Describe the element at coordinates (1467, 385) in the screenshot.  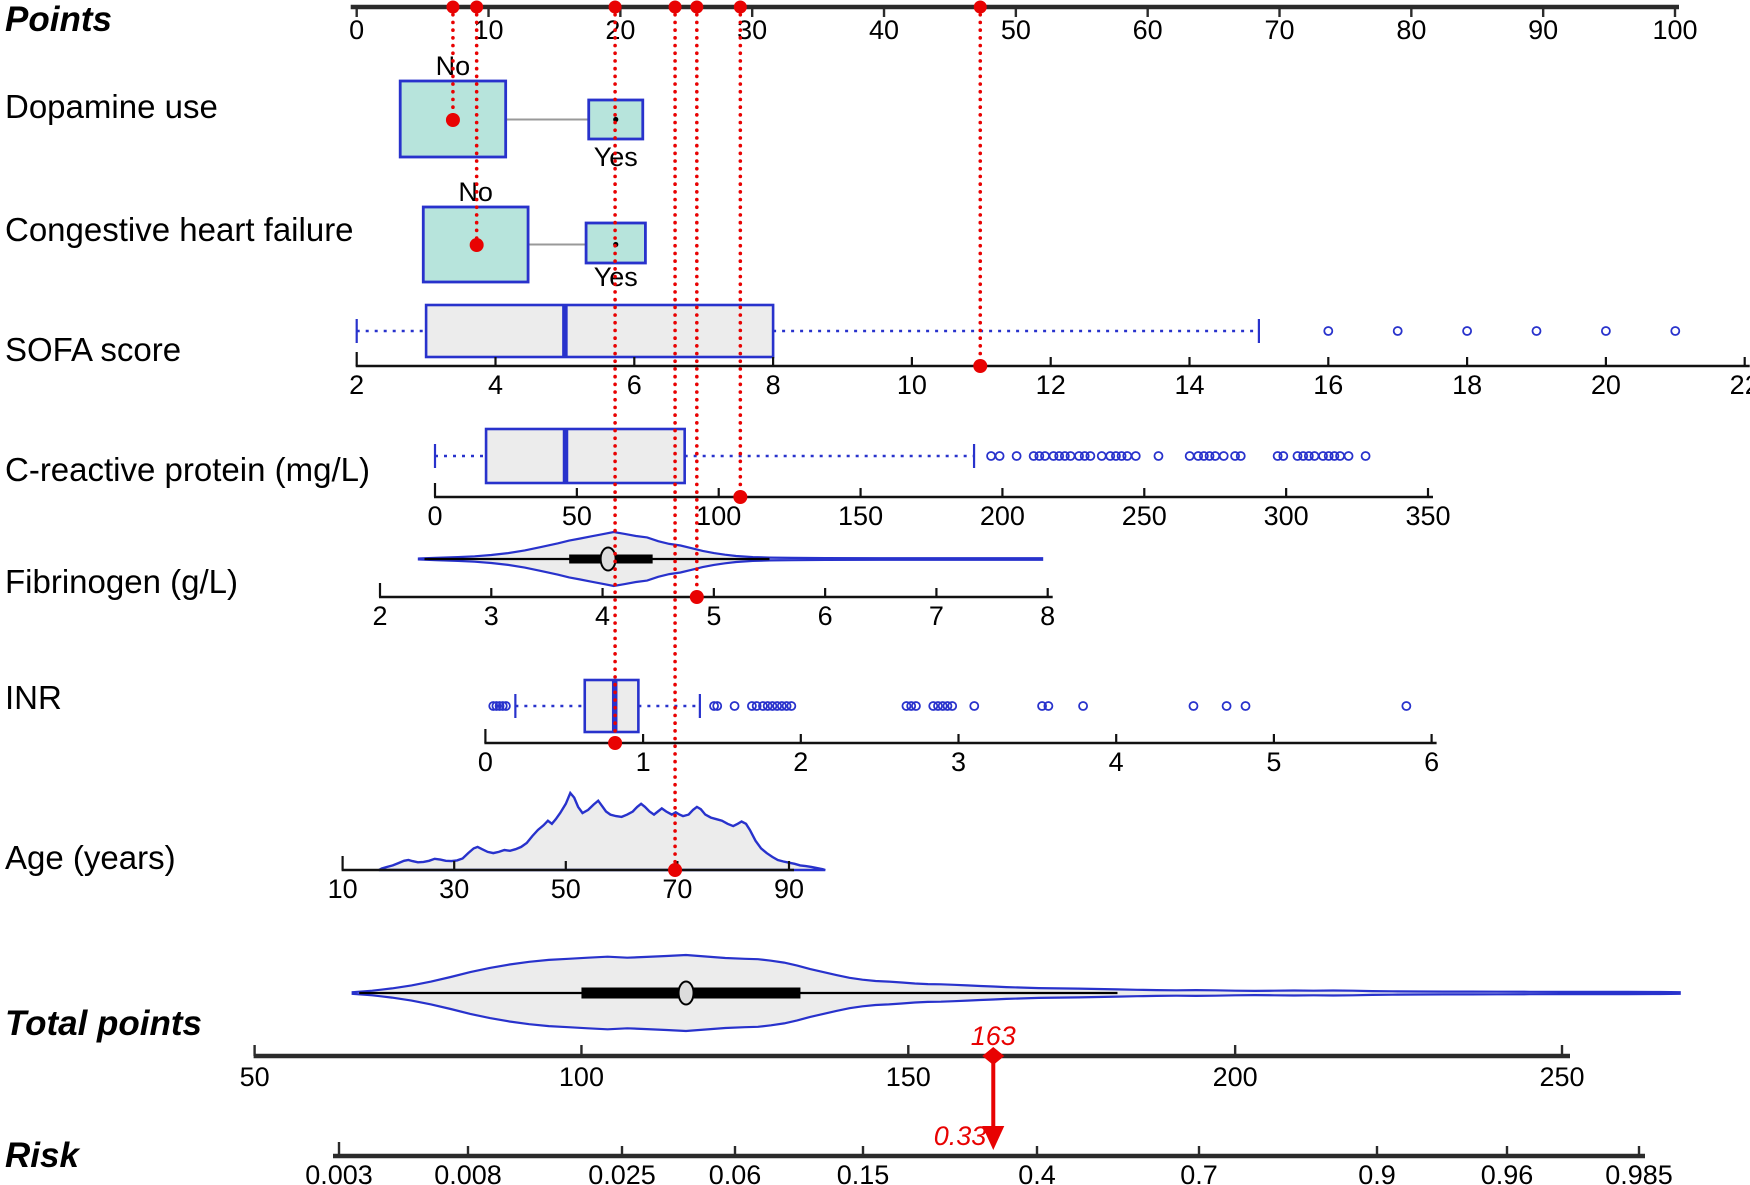
I see `svg-text: 18` at that location.